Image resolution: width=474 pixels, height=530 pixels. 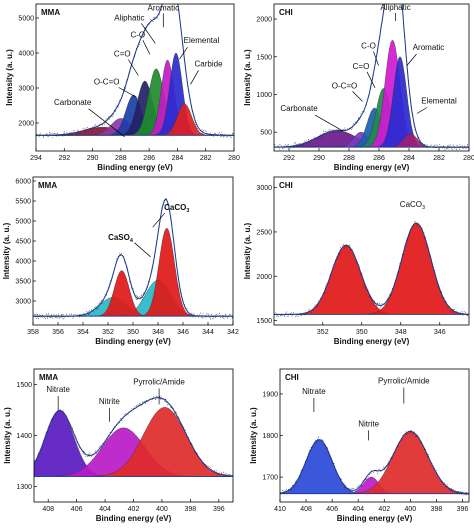 I want to click on y-tick-label: 1900, so click(x=270, y=394).